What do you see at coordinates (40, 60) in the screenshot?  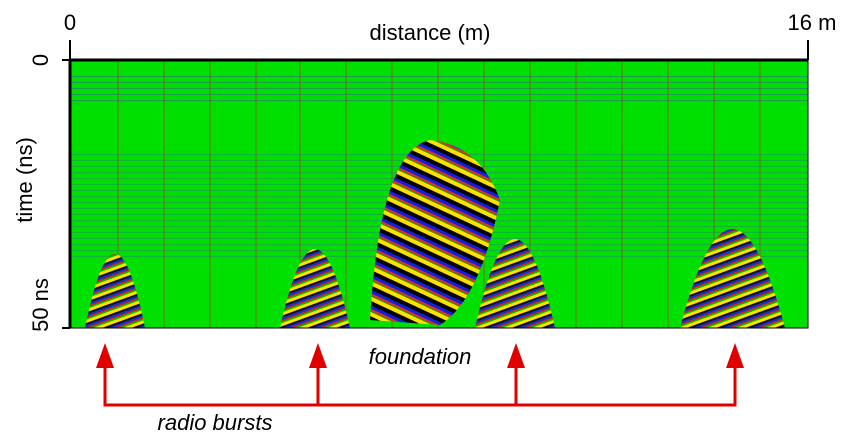 I see `y-tick-label: 0` at bounding box center [40, 60].